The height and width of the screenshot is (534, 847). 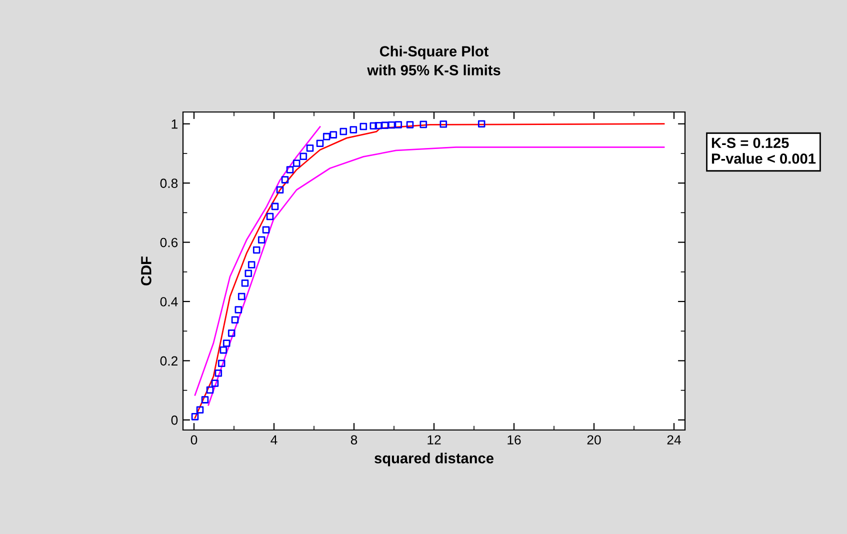 What do you see at coordinates (274, 439) in the screenshot?
I see `x-tick-label: 4` at bounding box center [274, 439].